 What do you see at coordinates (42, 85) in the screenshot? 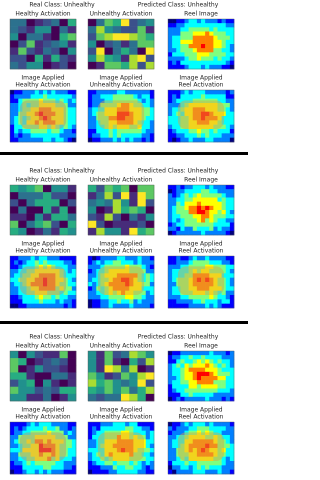
I see `panel-title: Healthy Activation` at bounding box center [42, 85].